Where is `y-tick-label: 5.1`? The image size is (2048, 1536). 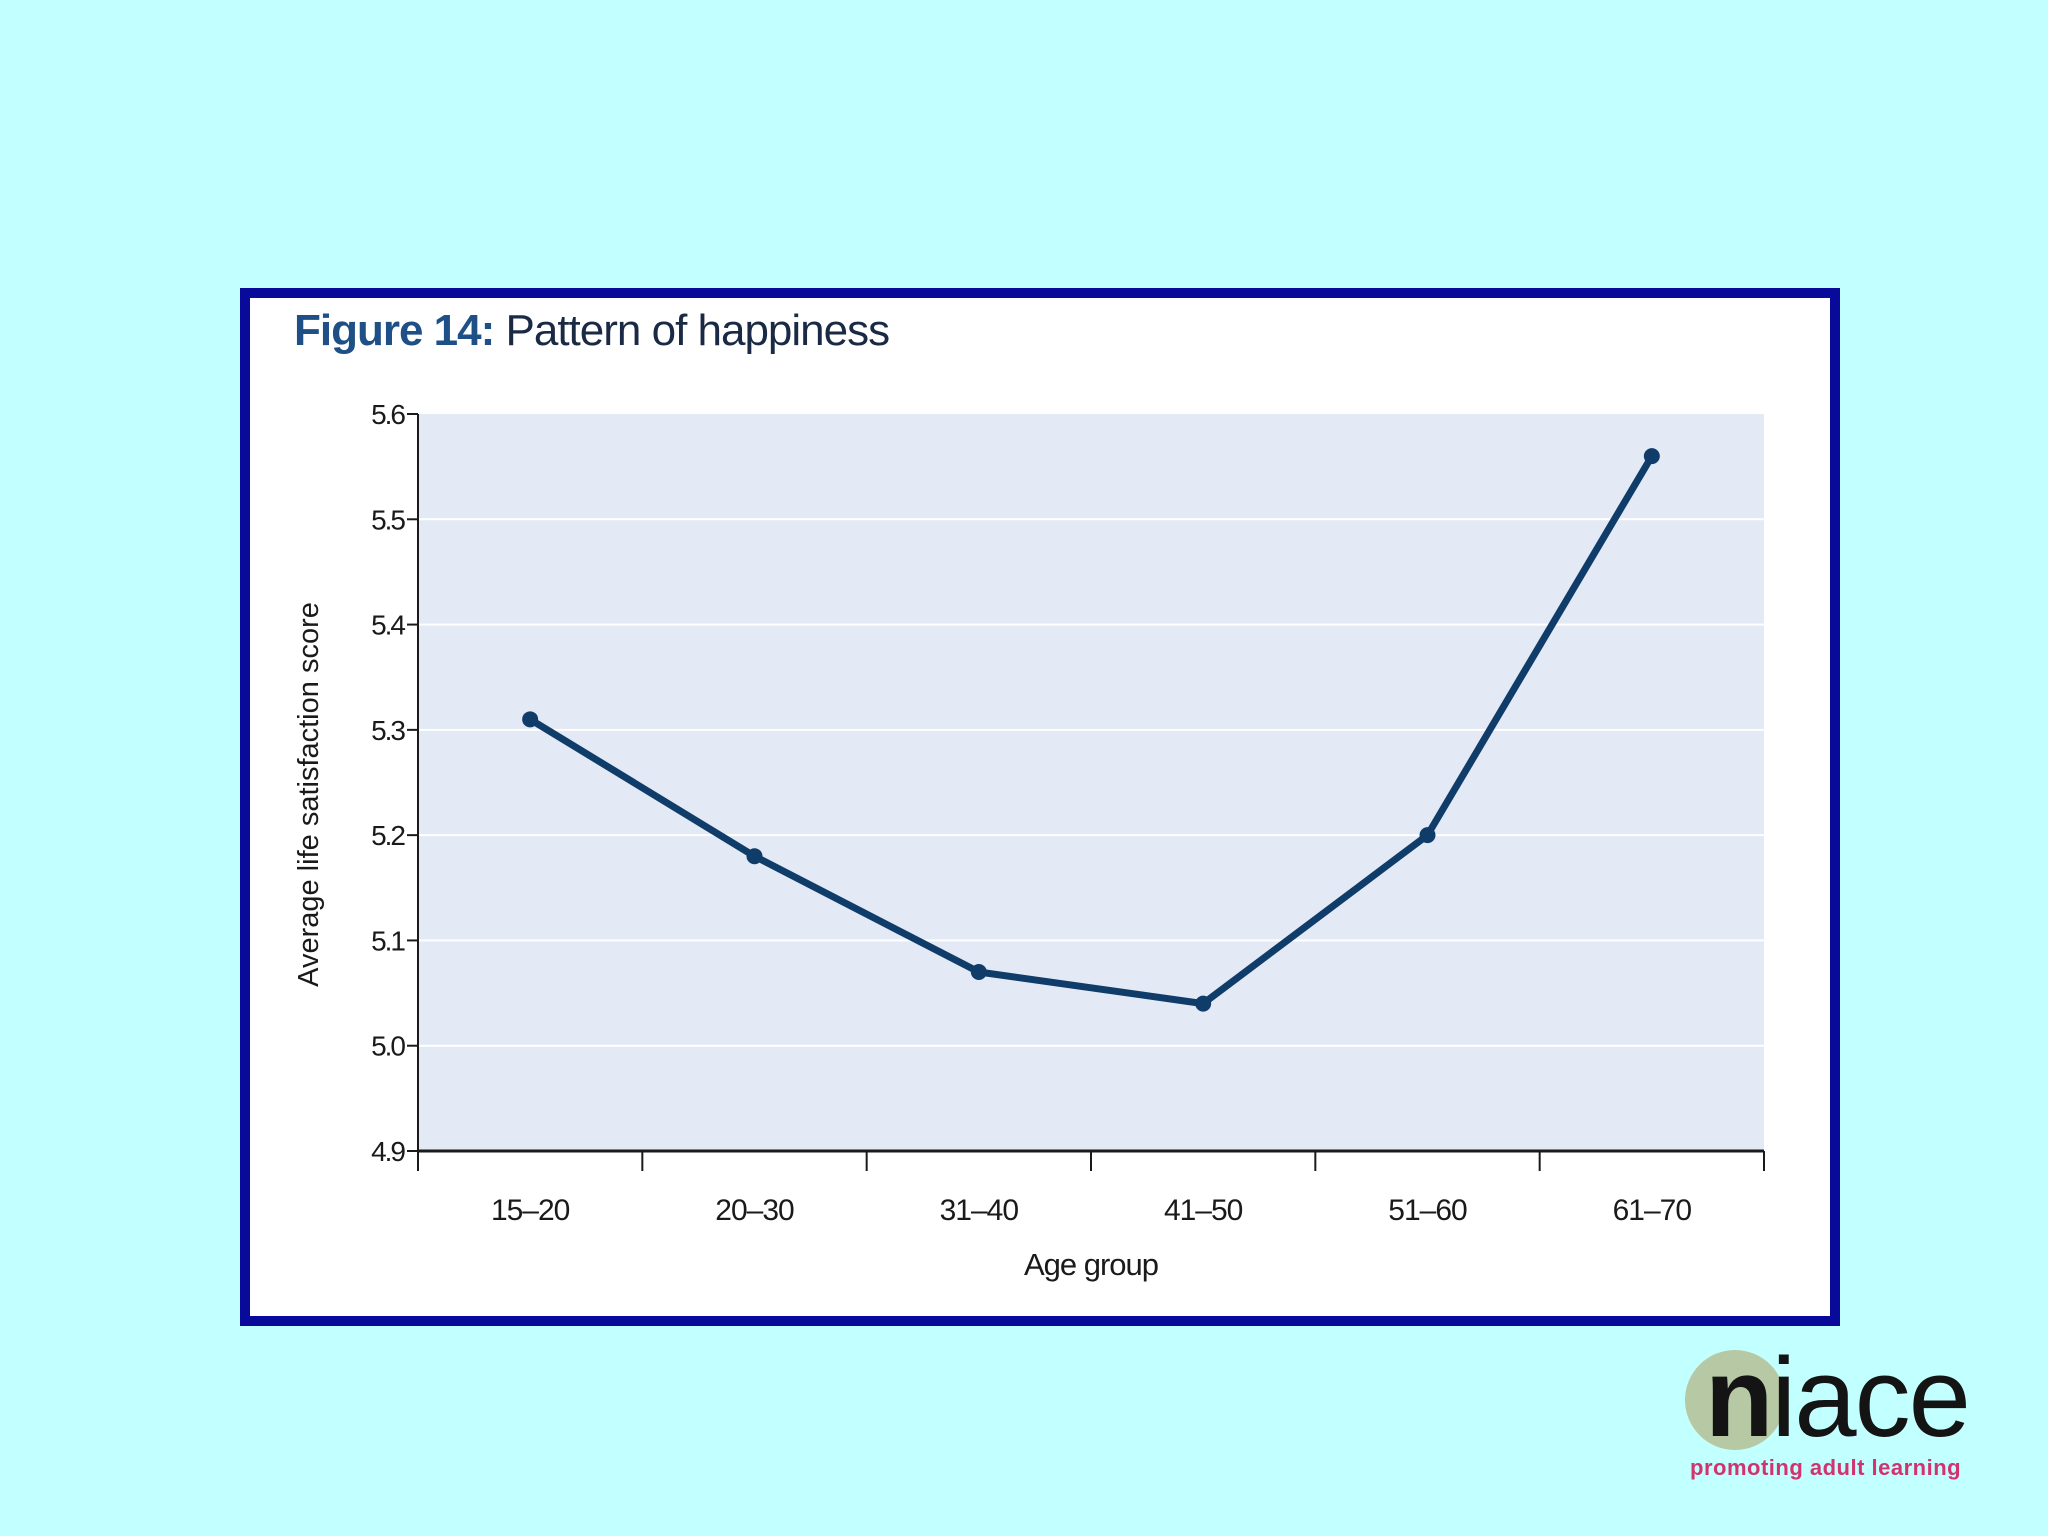
y-tick-label: 5.1 is located at coordinates (388, 940).